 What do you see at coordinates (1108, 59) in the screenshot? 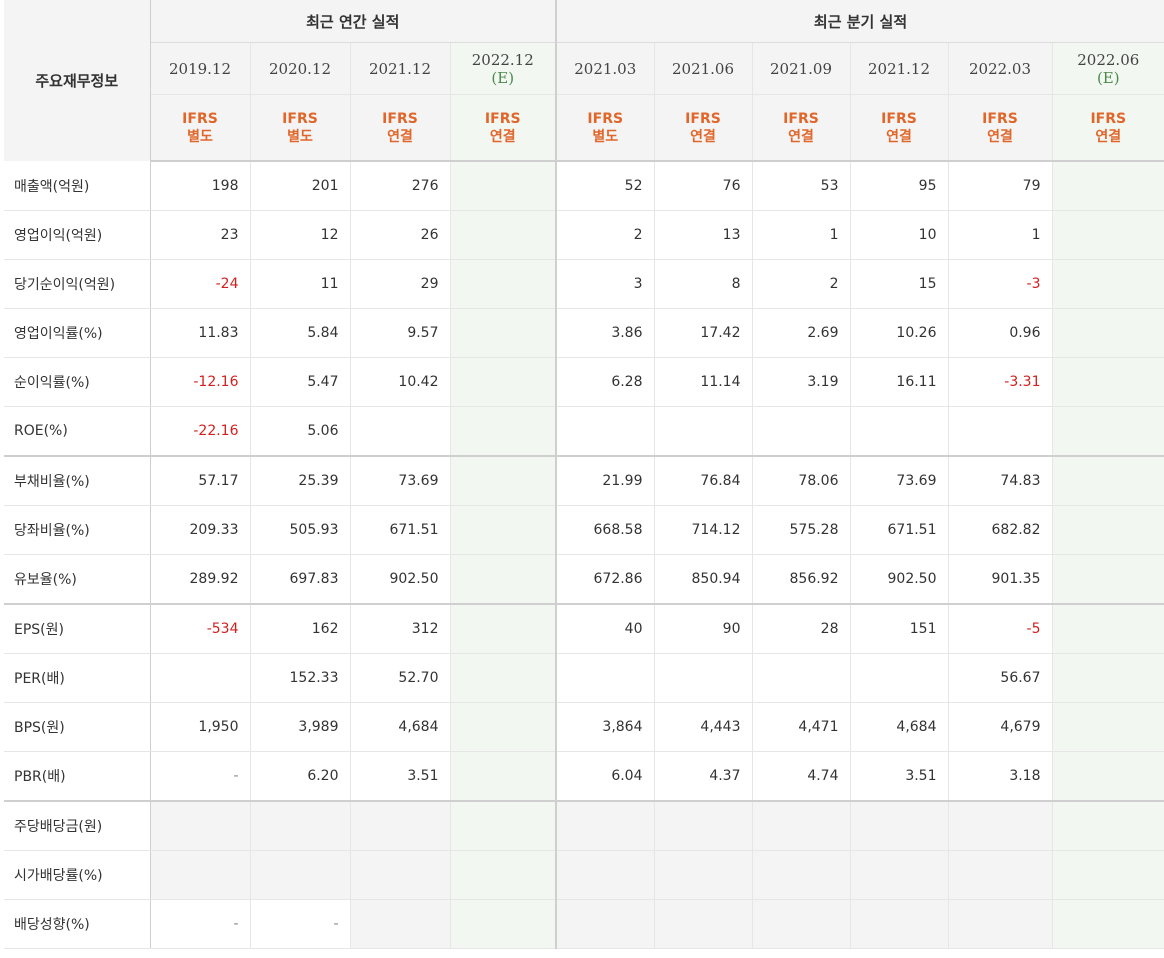
I see `period-label: 2022.06` at bounding box center [1108, 59].